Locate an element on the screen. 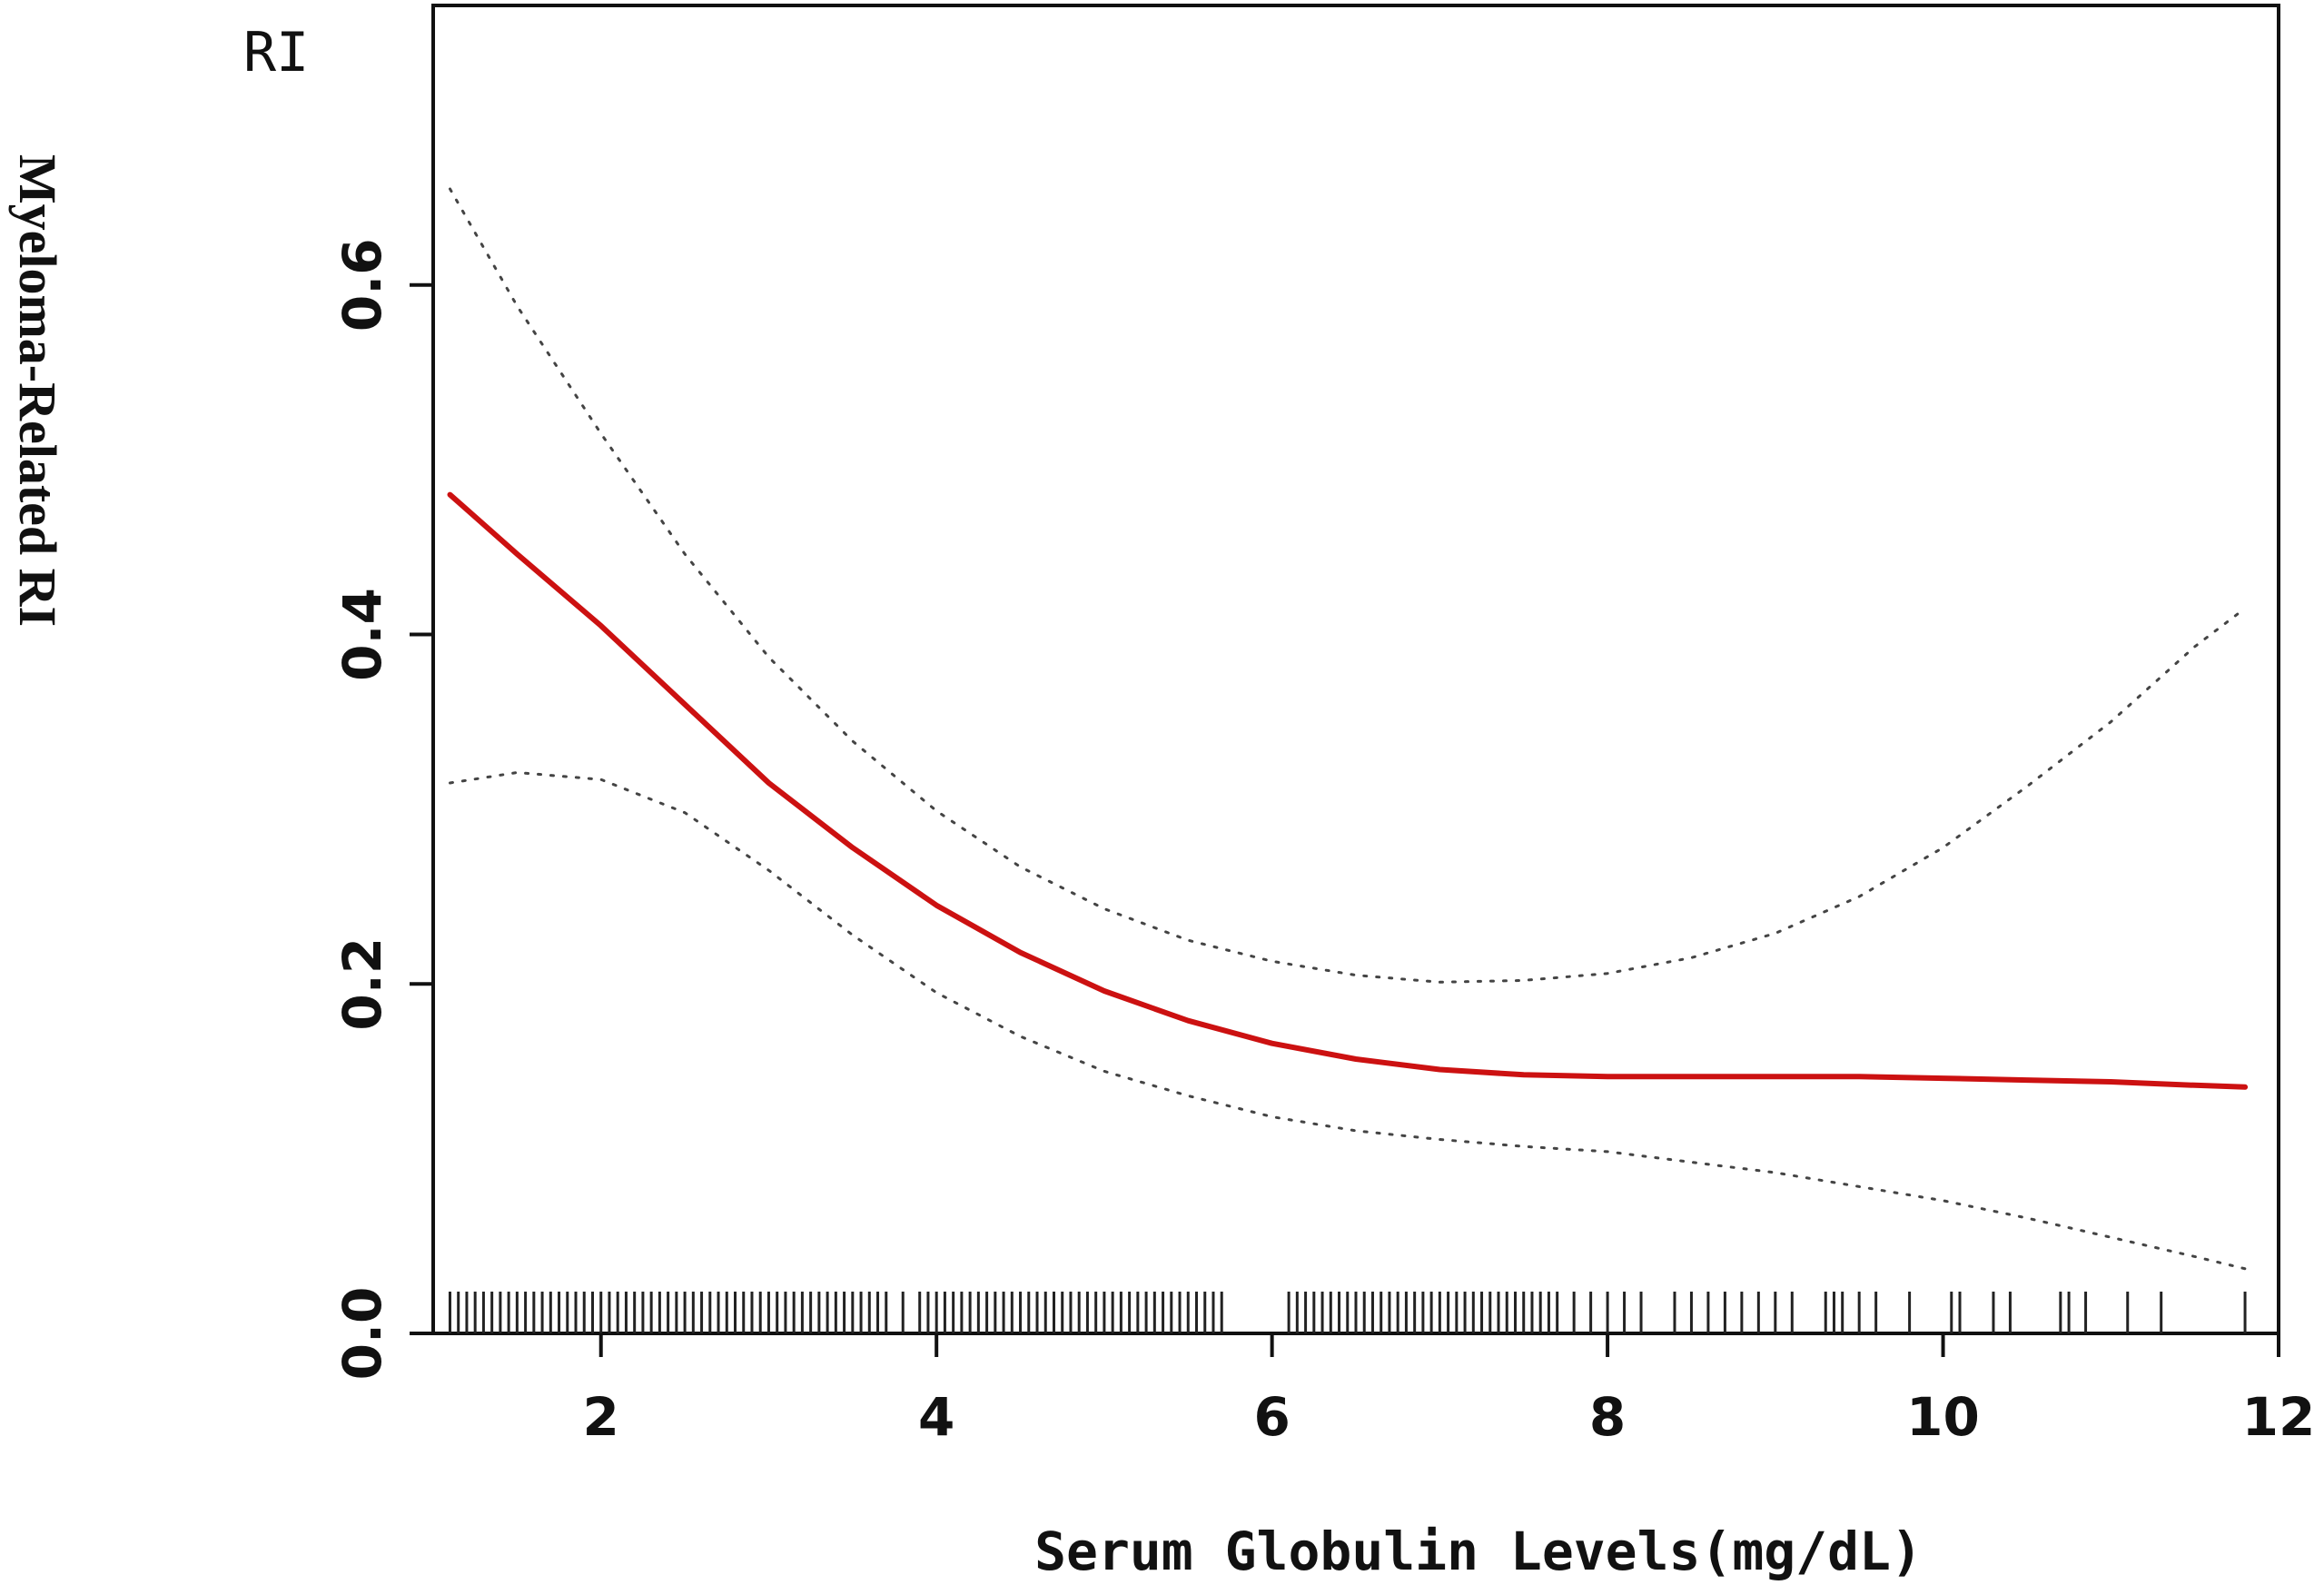 This screenshot has width=2324, height=1585. y-tick-label: 0.0 is located at coordinates (362, 1334).